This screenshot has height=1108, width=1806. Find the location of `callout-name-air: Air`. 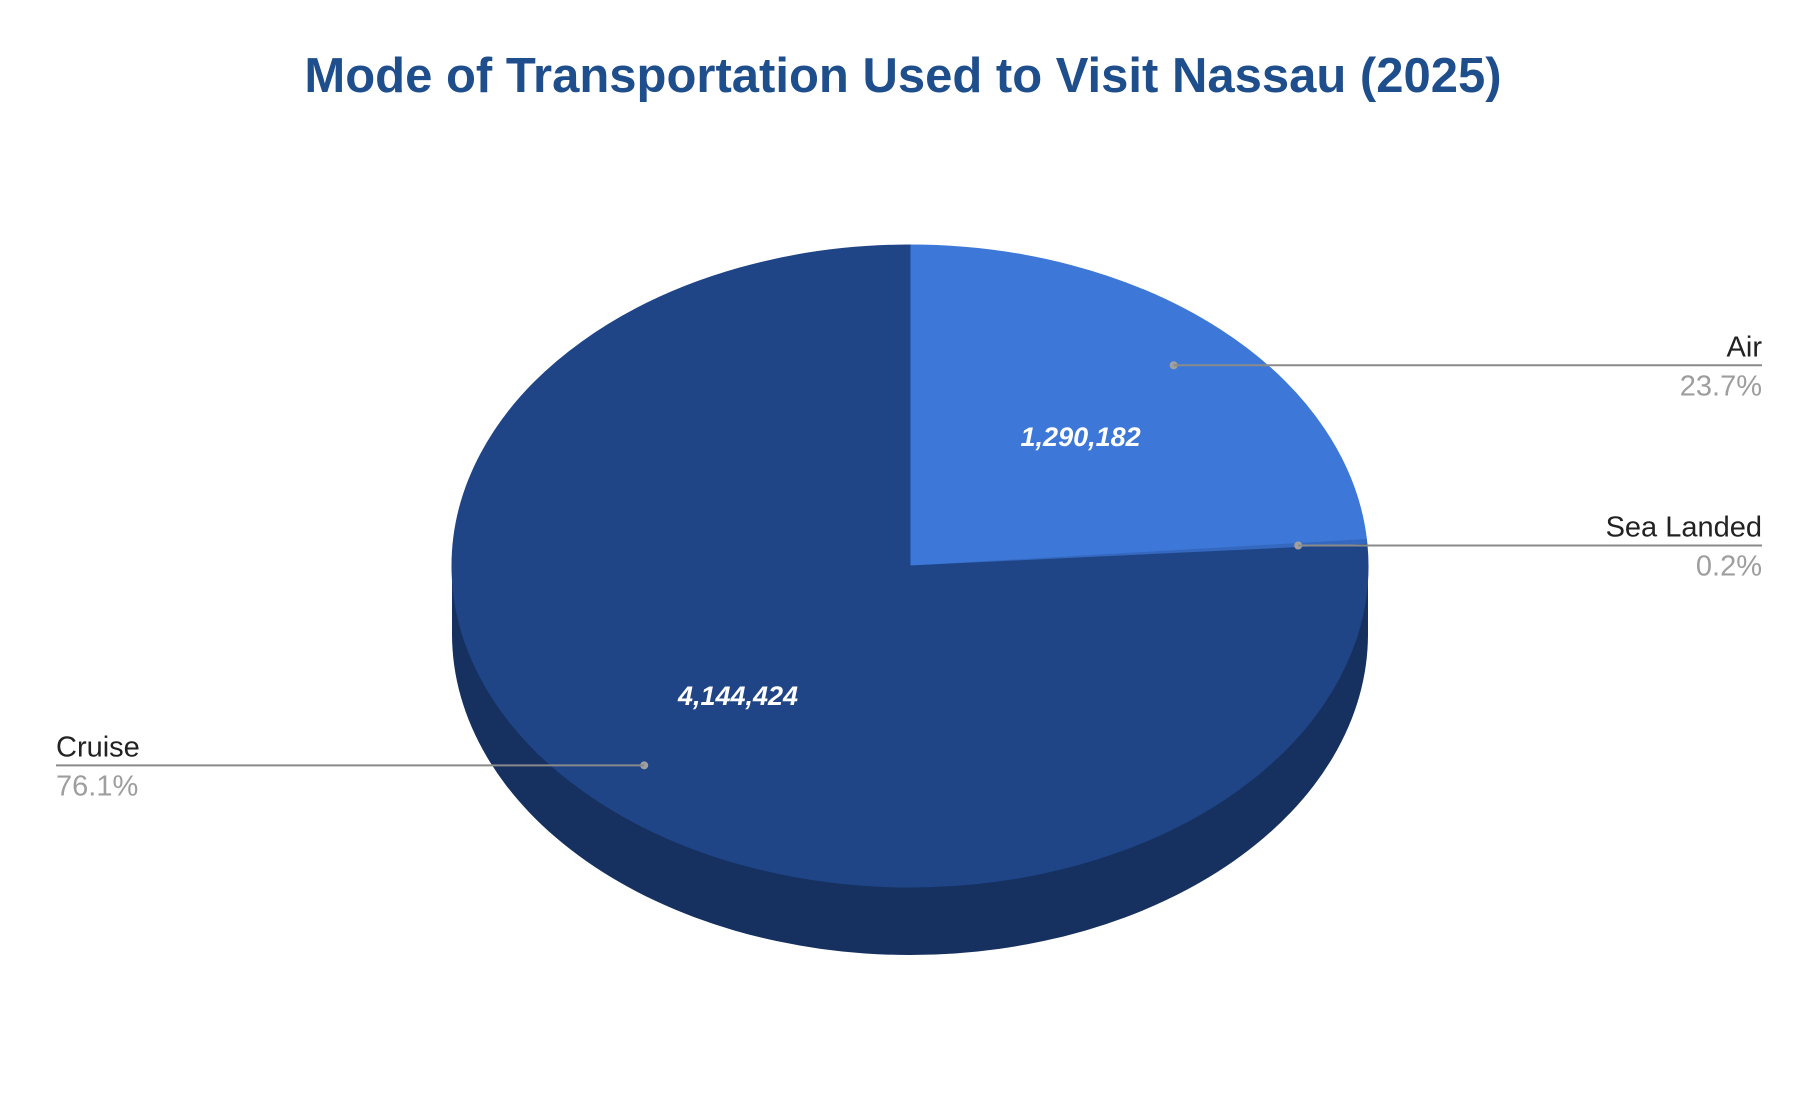

callout-name-air: Air is located at coordinates (1745, 347).